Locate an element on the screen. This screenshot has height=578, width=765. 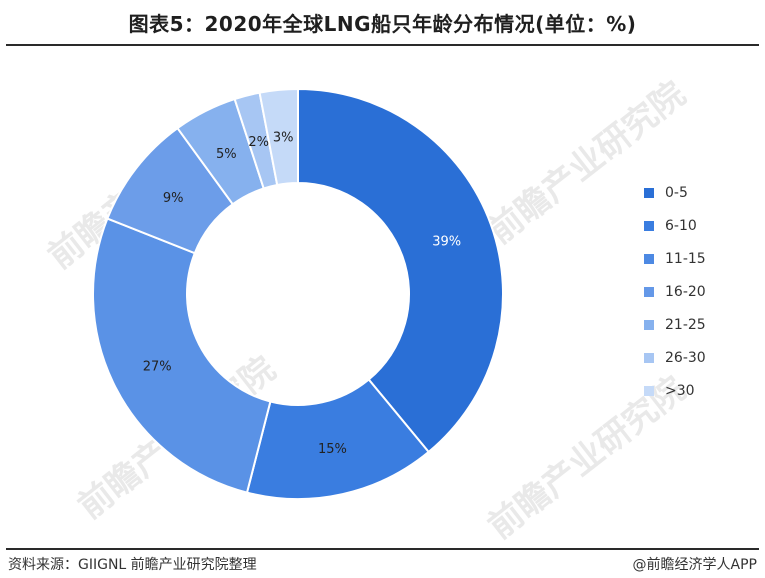
footer-divider is located at coordinates (382, 549).